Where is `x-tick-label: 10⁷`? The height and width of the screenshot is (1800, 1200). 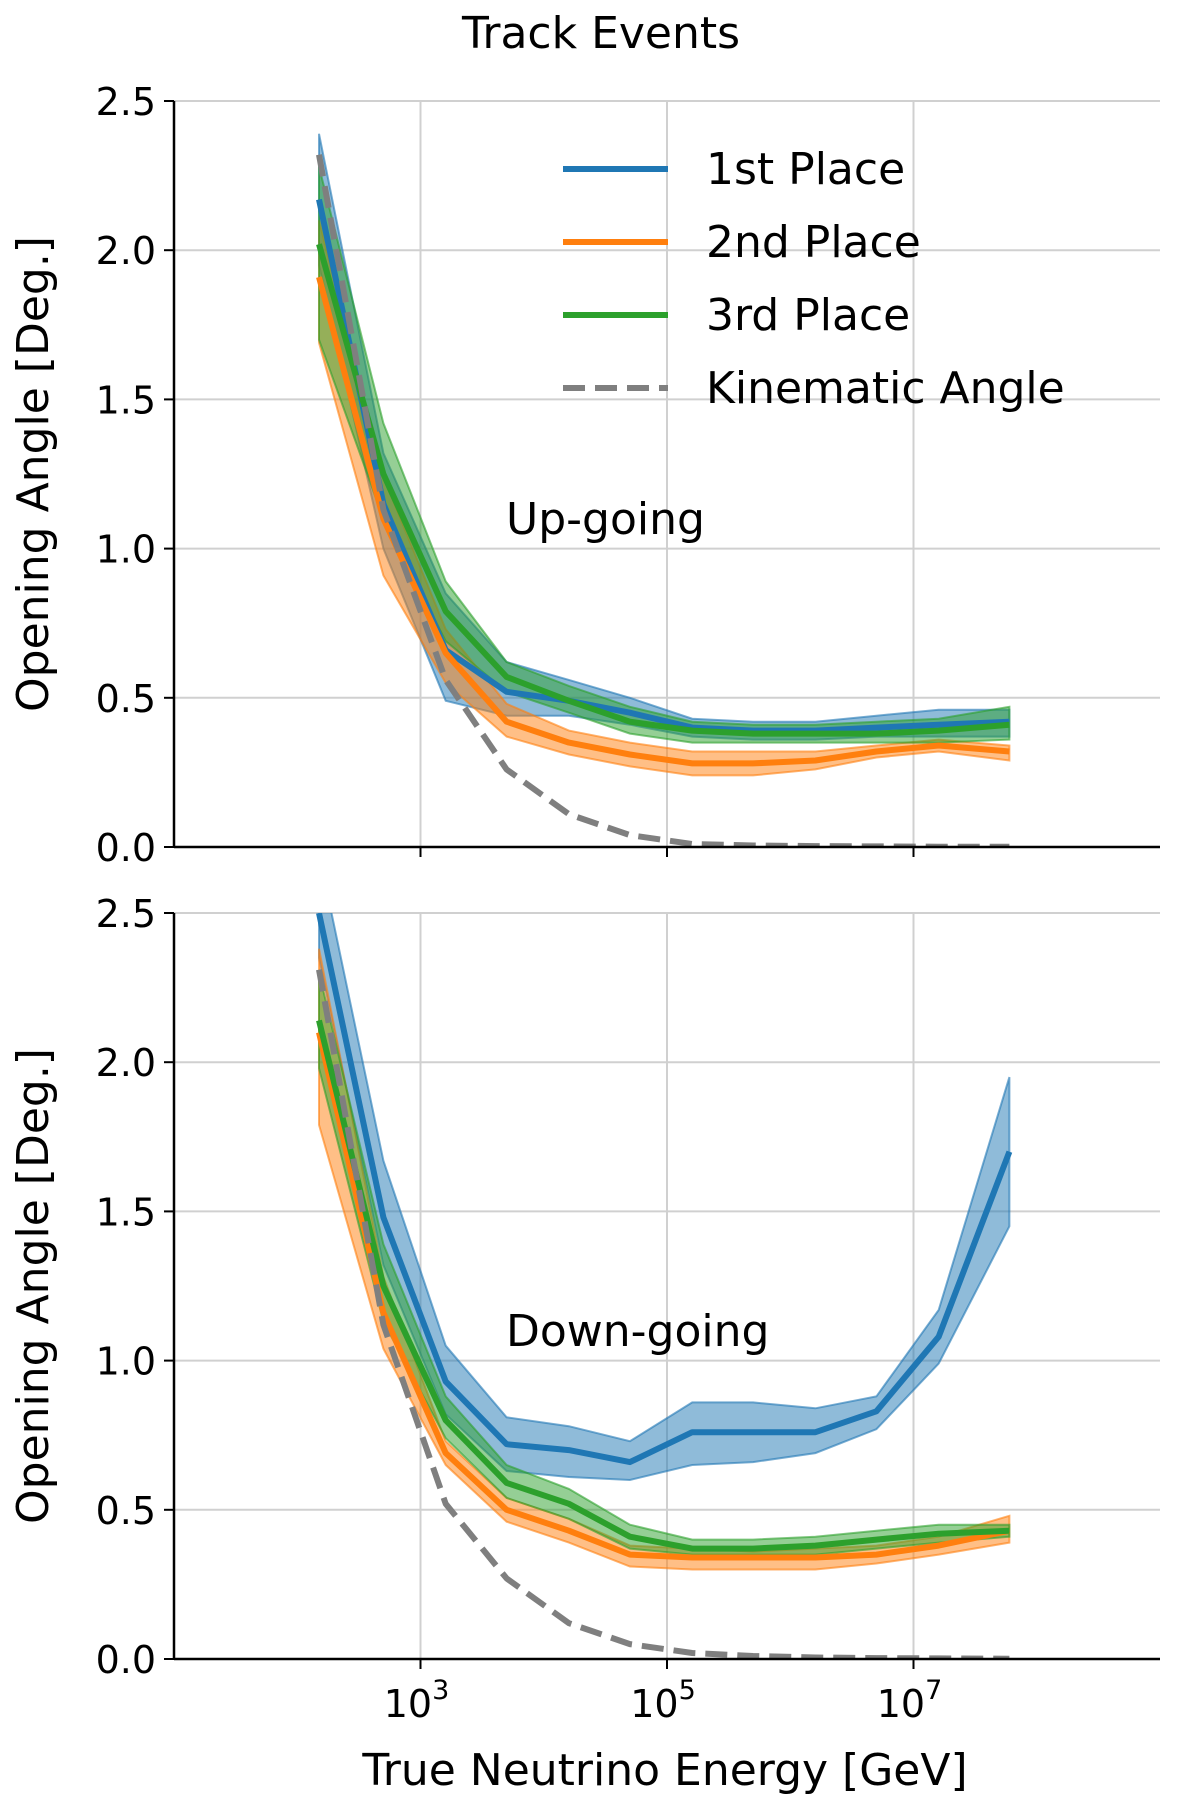 x-tick-label: 10⁷ is located at coordinates (910, 1700).